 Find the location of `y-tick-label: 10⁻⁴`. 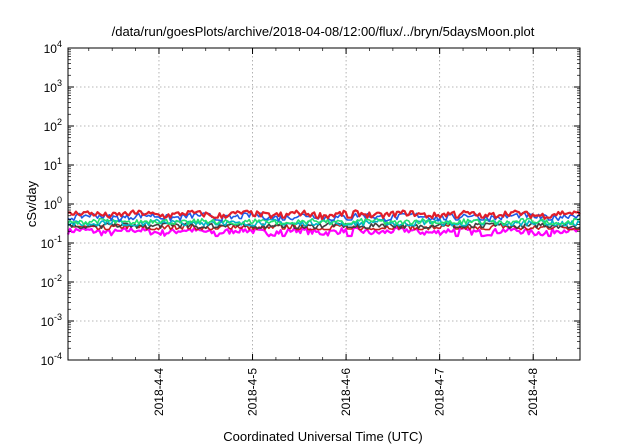

y-tick-label: 10⁻⁴ is located at coordinates (51, 359).